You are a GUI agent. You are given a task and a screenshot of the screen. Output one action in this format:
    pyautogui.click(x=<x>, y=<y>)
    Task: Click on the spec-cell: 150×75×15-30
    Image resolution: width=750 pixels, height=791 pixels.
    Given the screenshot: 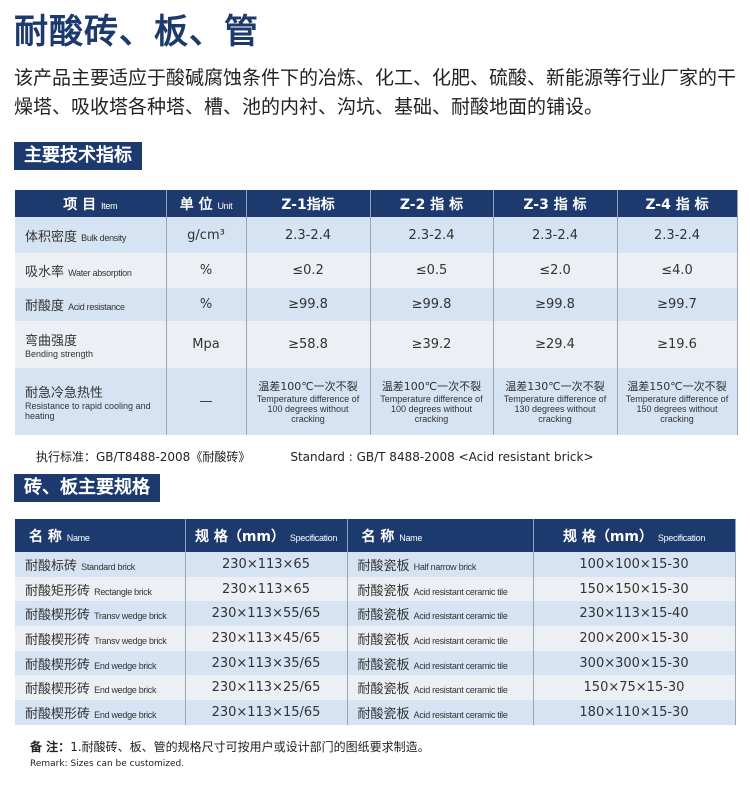 What is the action you would take?
    pyautogui.click(x=634, y=688)
    